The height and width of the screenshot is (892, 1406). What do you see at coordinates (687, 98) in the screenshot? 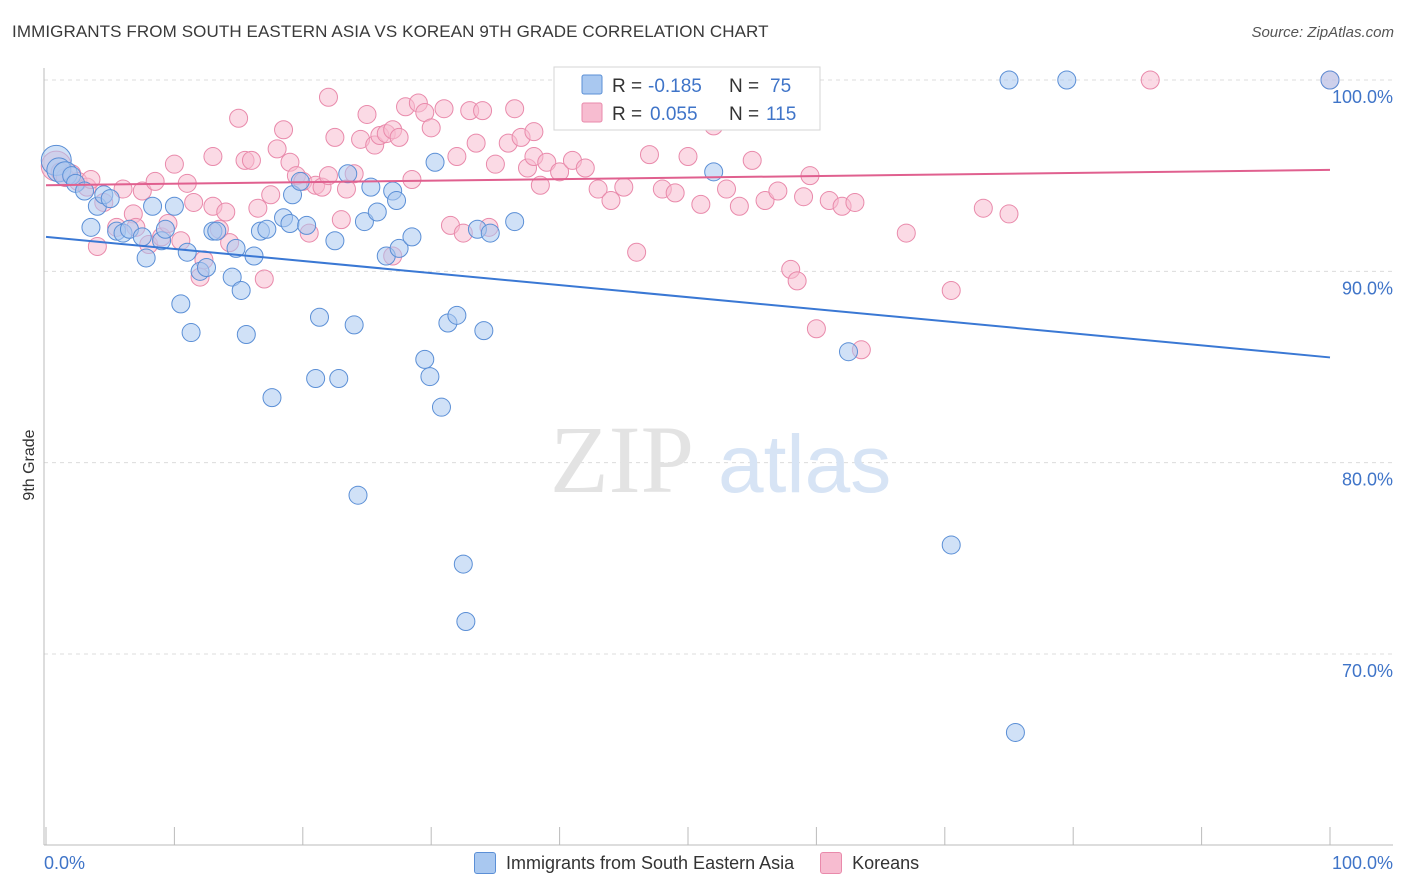
I see `legend-top: R = -0.185 N = 75 R = 0.055 N = 115` at bounding box center [687, 98].